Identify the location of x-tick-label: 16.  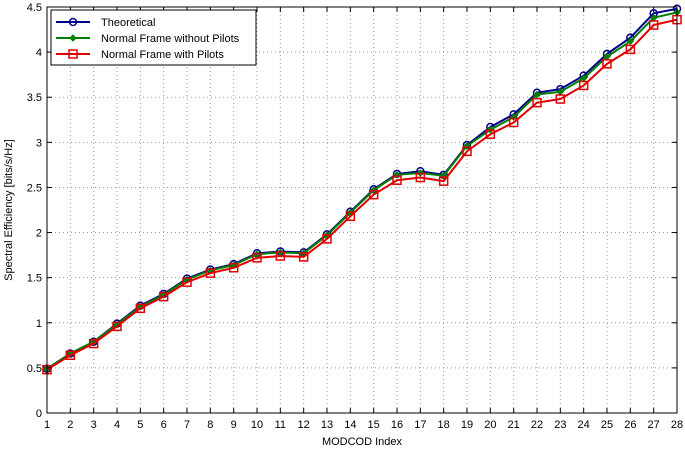
(397, 425).